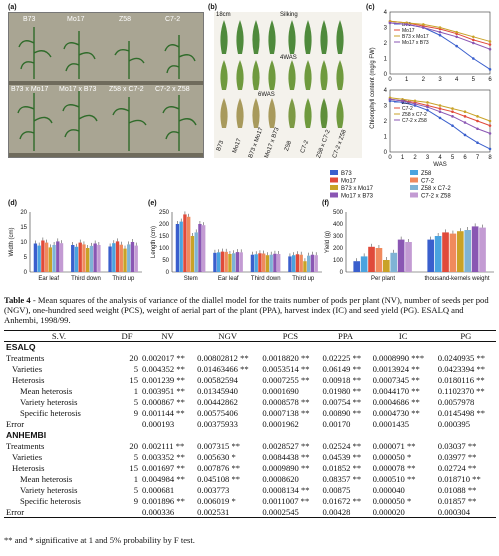  I want to click on chlorophyll-top-legend-label: Mo17, so click(408, 31).